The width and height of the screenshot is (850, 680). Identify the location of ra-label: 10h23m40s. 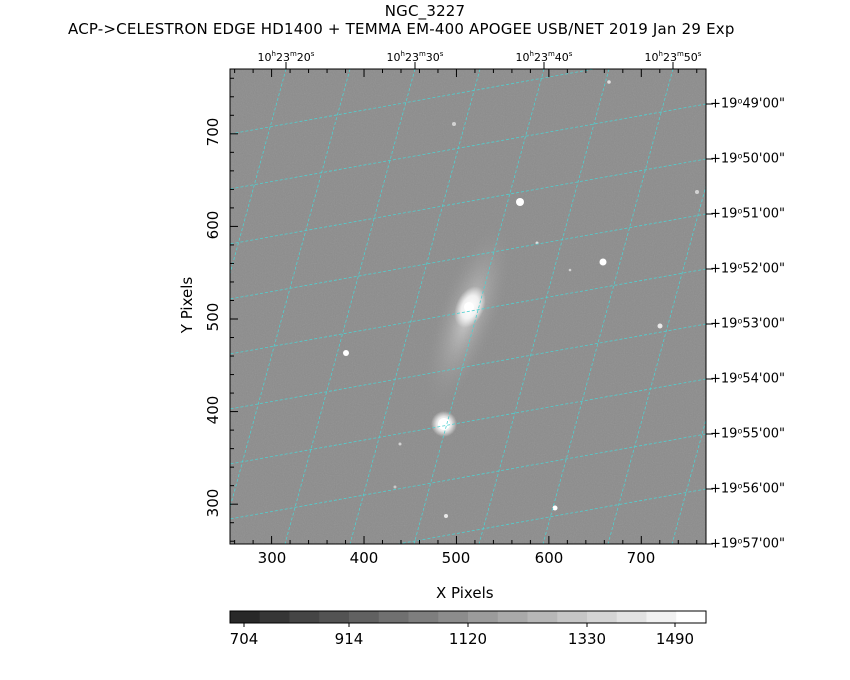
(544, 57).